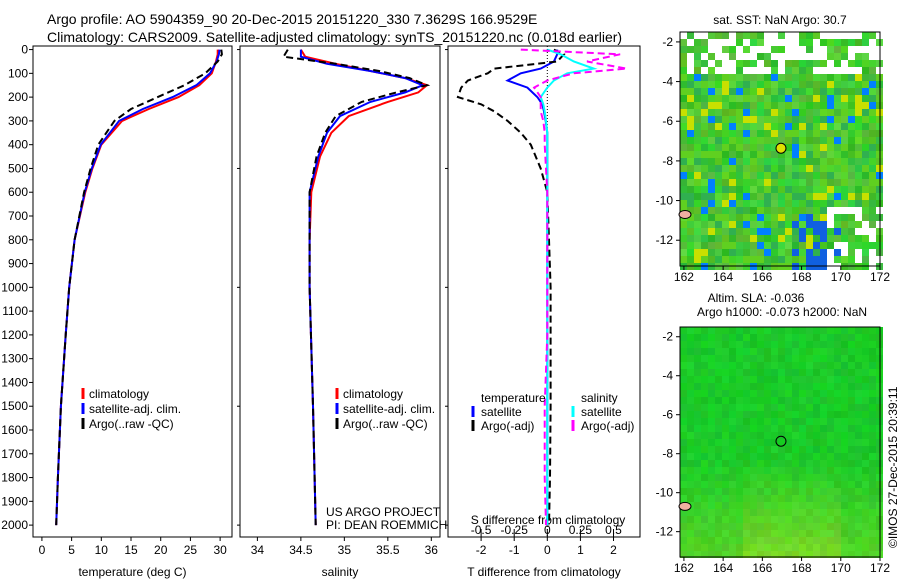 Image resolution: width=900 pixels, height=580 pixels. I want to click on y-tick-label: 500, so click(18, 168).